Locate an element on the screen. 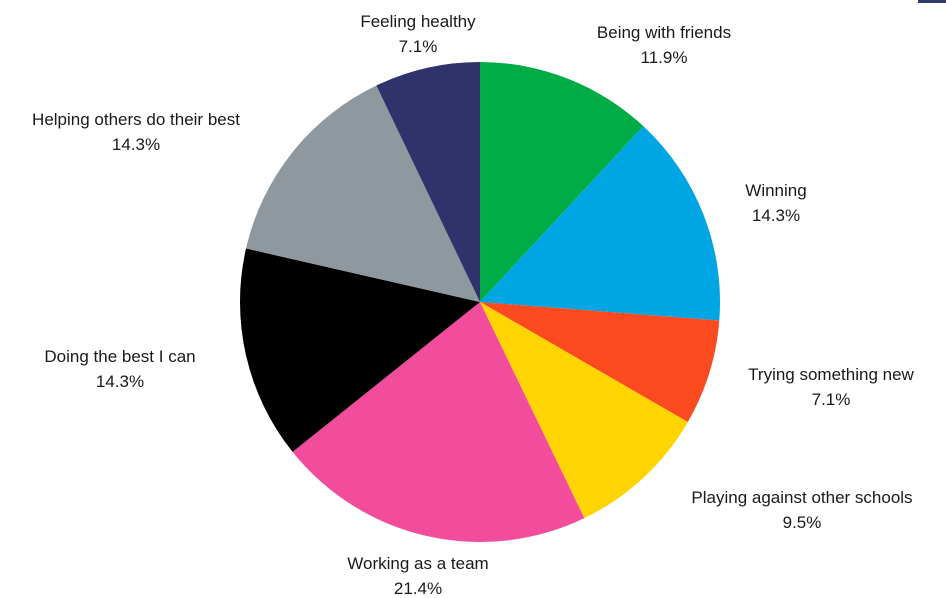 The width and height of the screenshot is (946, 598). pie-slice-trying-something-new is located at coordinates (600, 362).